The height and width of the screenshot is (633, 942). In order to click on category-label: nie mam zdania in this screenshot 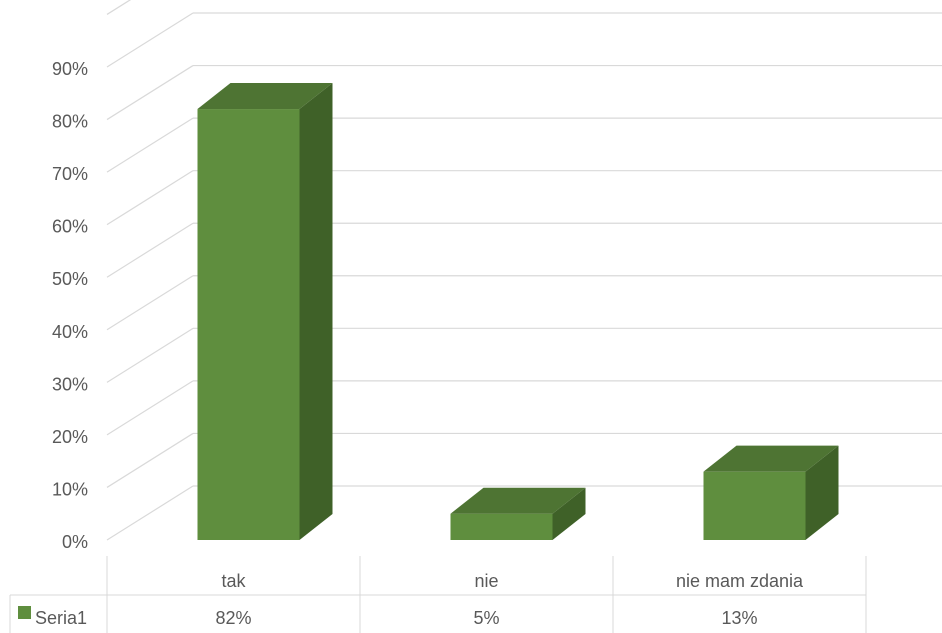, I will do `click(740, 581)`.